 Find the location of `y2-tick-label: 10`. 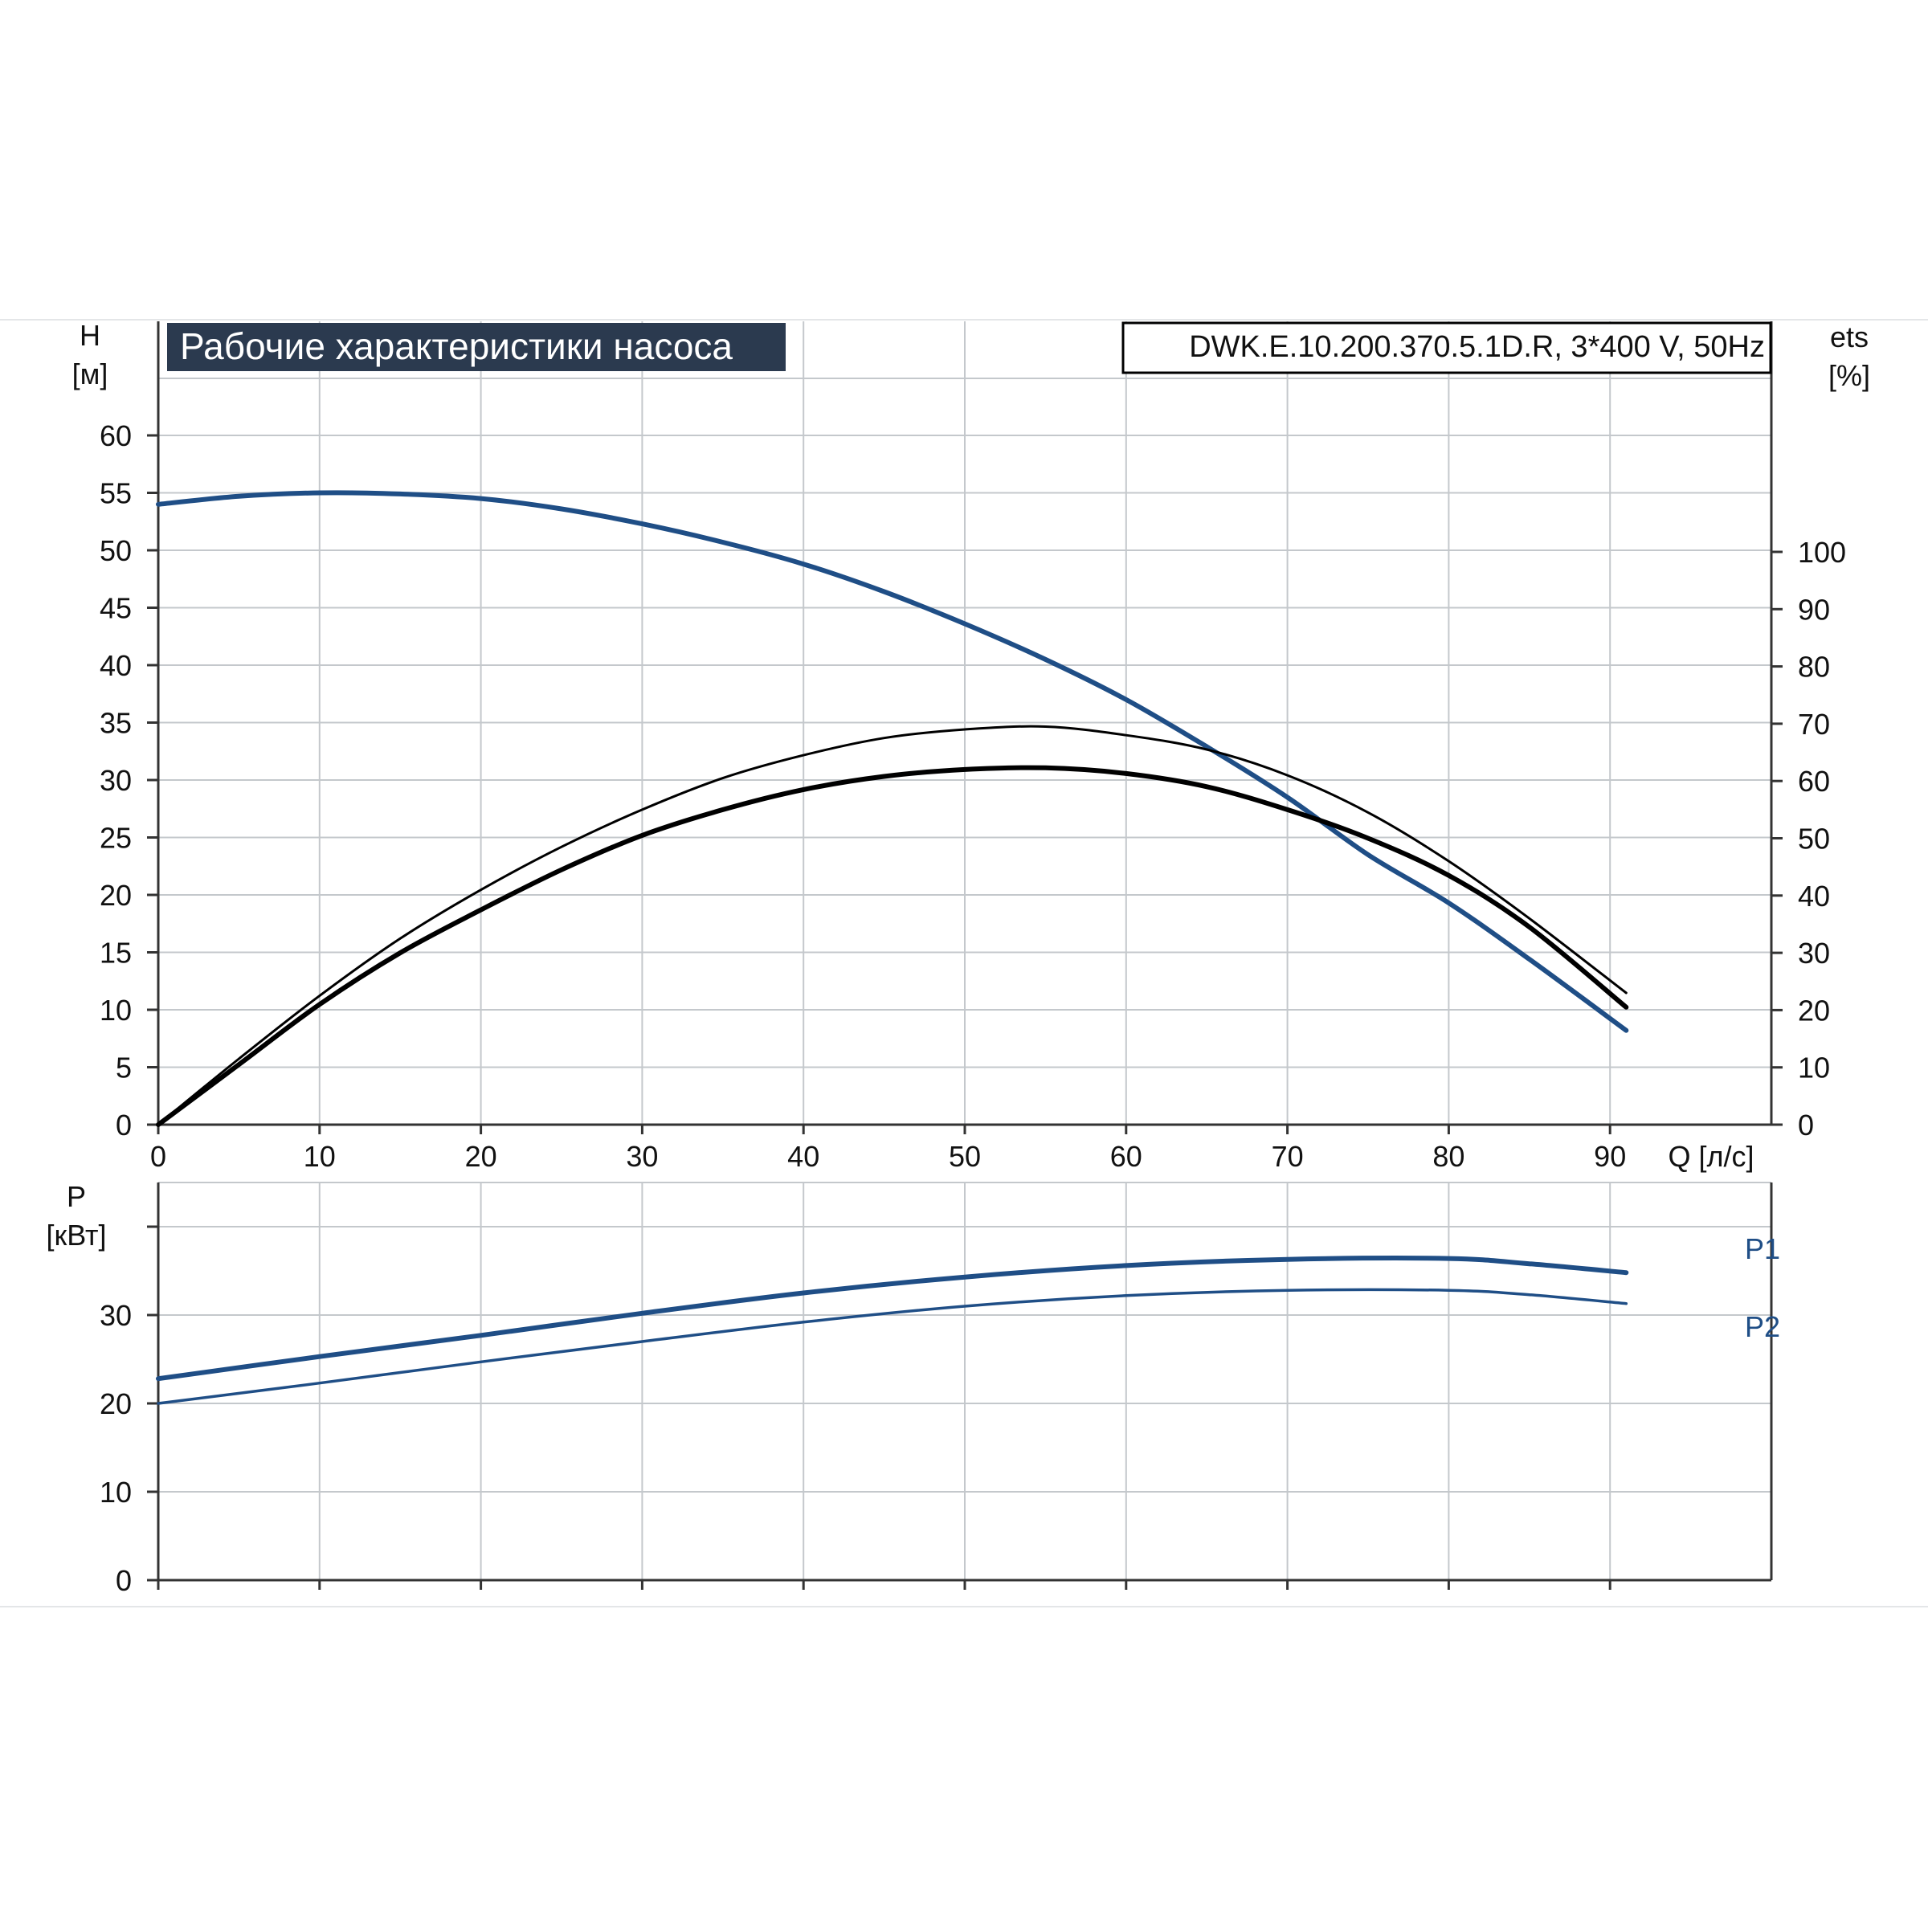

y2-tick-label: 10 is located at coordinates (1814, 1068).